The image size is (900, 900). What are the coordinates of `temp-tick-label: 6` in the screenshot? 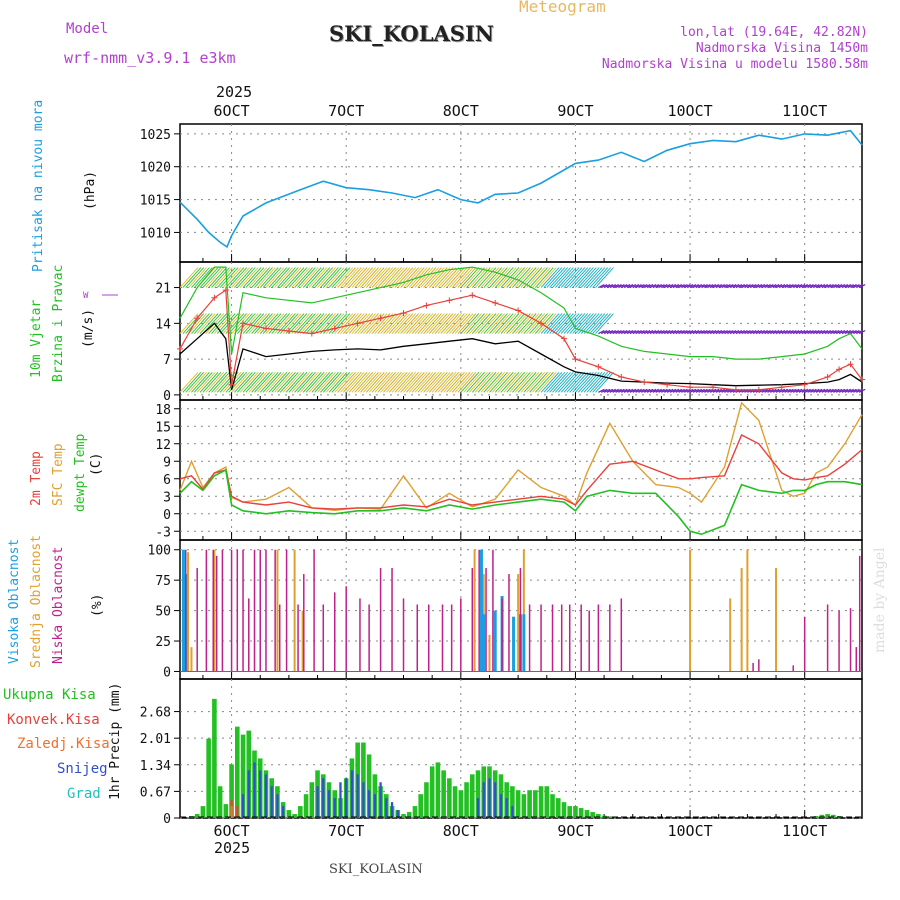 It's located at (167, 480).